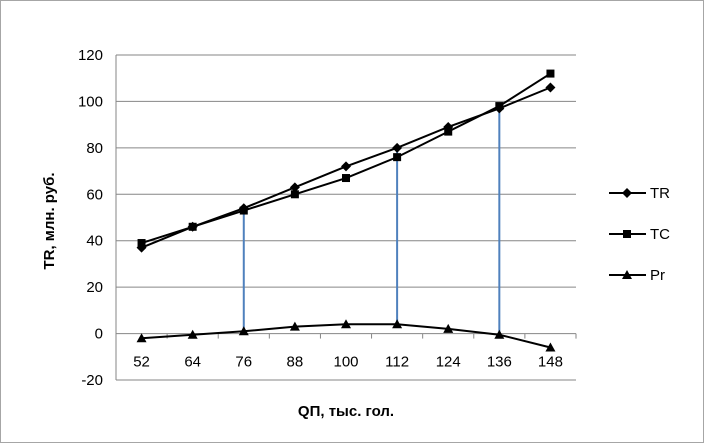 The width and height of the screenshot is (704, 443). Describe the element at coordinates (550, 362) in the screenshot. I see `x-tick-label: 148` at that location.